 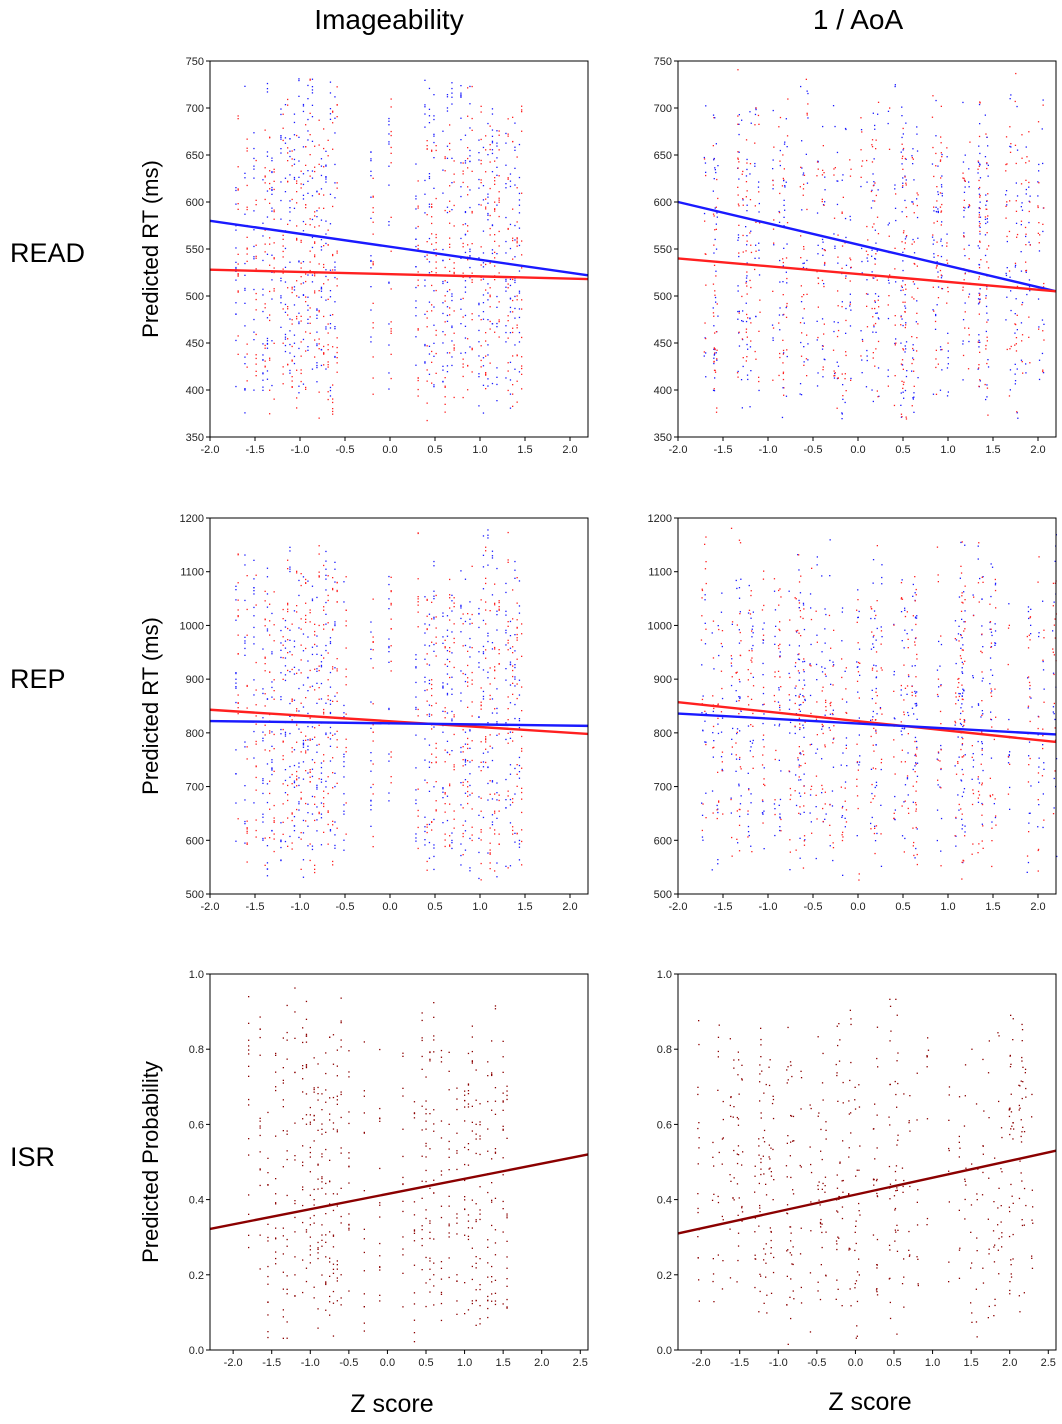 I want to click on y-tick-label: 800, so click(x=195, y=734).